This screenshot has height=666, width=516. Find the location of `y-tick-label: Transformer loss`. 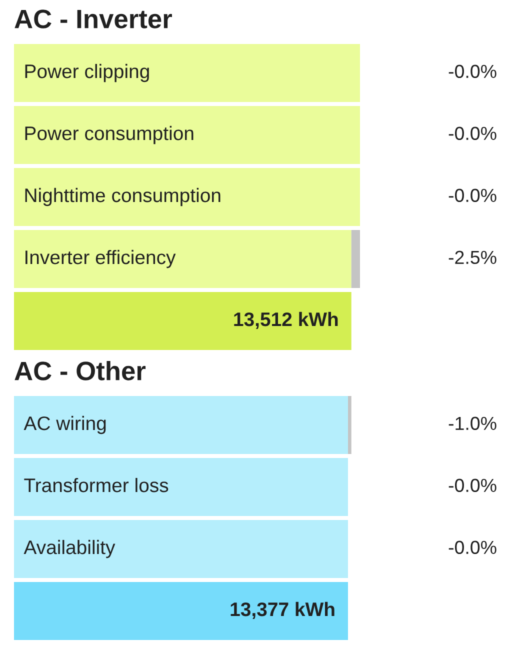

y-tick-label: Transformer loss is located at coordinates (96, 485).